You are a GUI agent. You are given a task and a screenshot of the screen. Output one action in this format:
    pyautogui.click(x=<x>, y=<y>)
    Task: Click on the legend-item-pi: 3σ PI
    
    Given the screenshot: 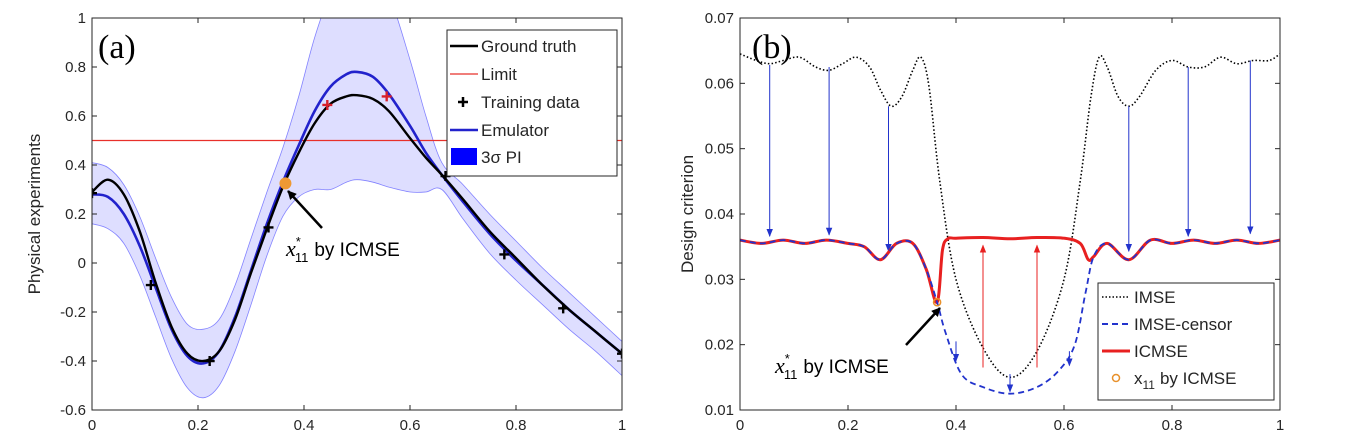 What is the action you would take?
    pyautogui.click(x=486, y=157)
    